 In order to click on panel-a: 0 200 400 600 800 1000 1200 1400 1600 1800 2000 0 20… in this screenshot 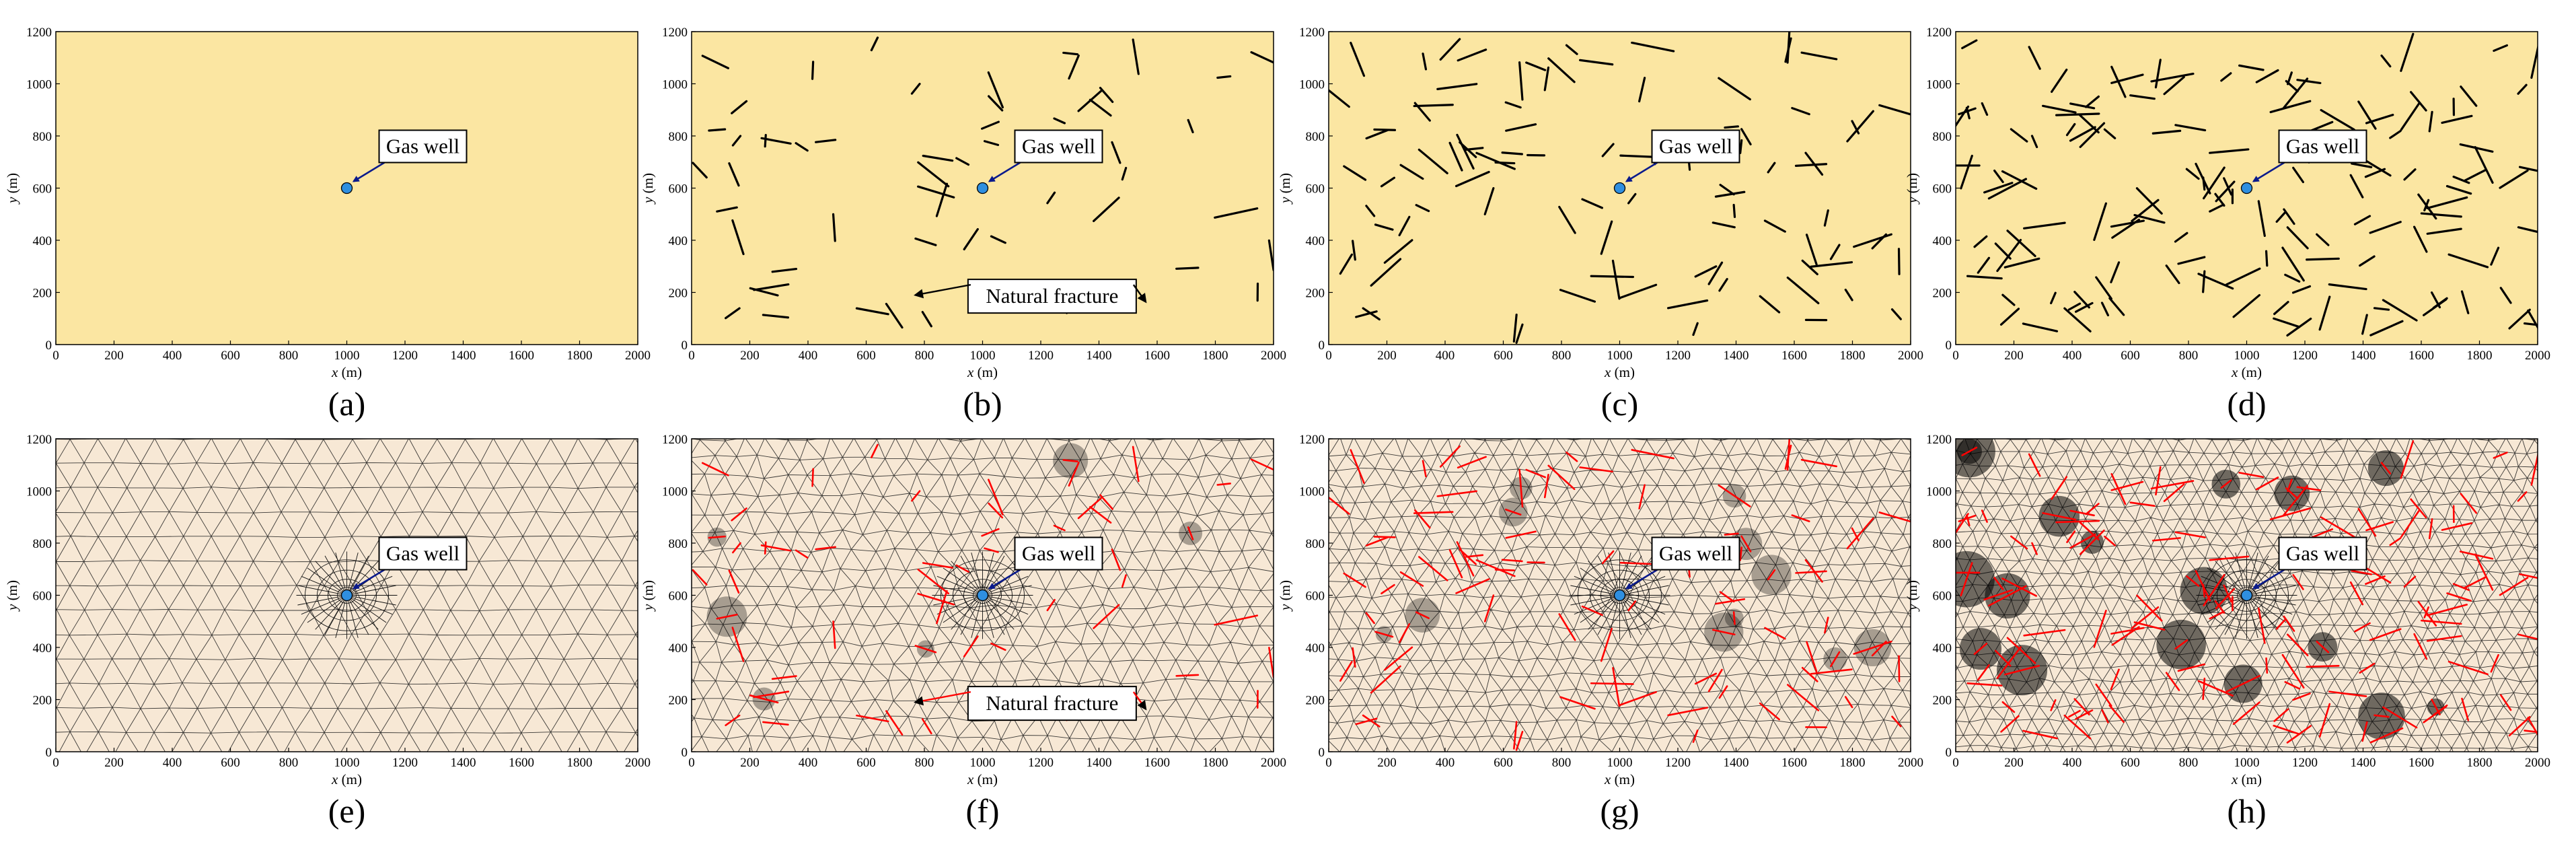, I will do `click(327, 224)`.